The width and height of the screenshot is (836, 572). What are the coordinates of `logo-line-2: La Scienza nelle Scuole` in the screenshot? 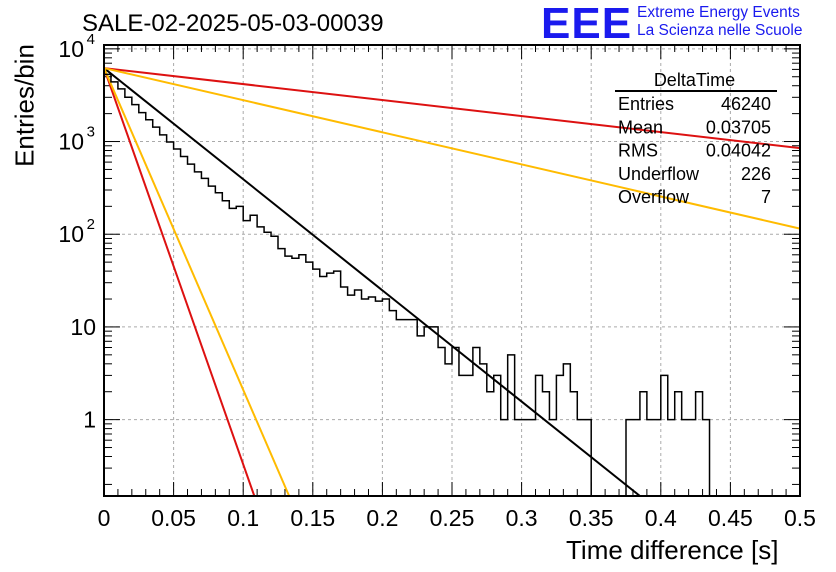 It's located at (720, 30).